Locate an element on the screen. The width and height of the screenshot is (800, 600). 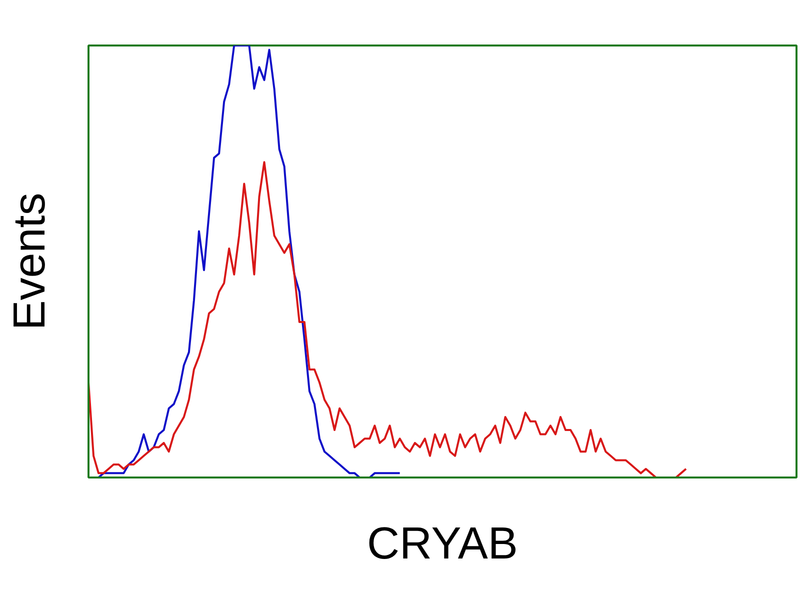
x-axis-title: CRYAB is located at coordinates (442, 543).